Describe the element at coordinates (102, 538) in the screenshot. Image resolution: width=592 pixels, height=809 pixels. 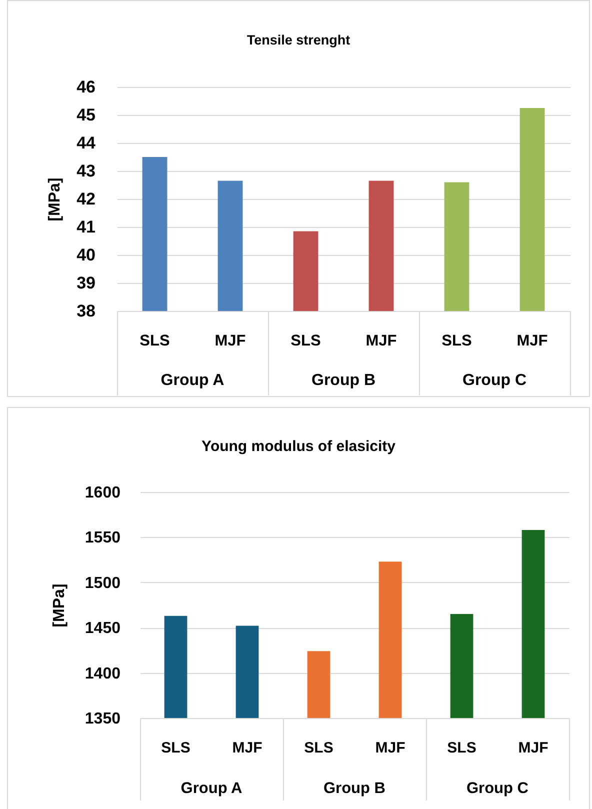
I see `y-tick-label: 1550` at that location.